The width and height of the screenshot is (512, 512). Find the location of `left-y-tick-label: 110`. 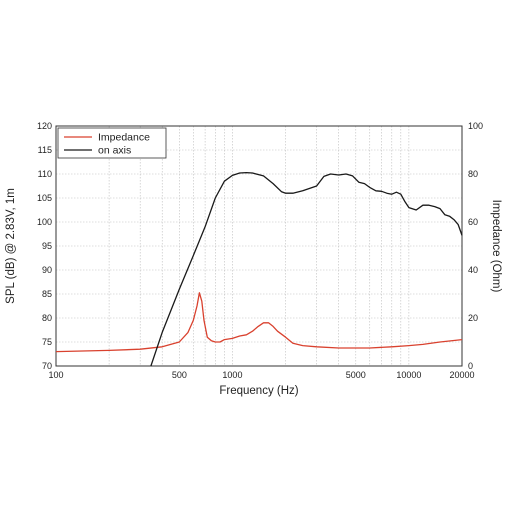

left-y-tick-label: 110 is located at coordinates (45, 174).